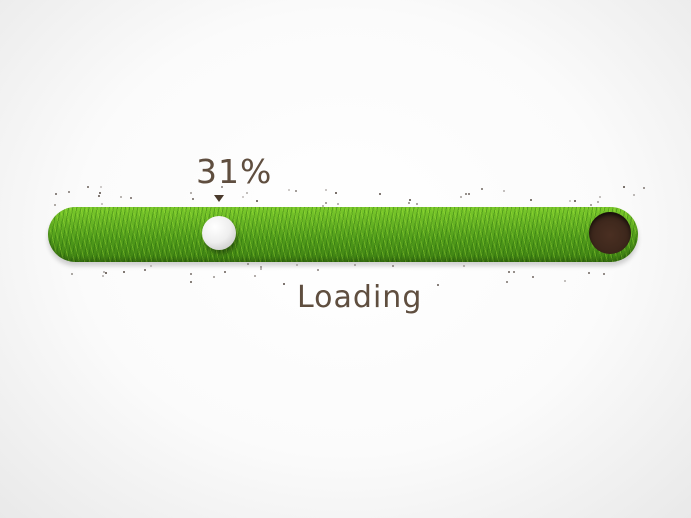 Image resolution: width=691 pixels, height=518 pixels. Describe the element at coordinates (219, 198) in the screenshot. I see `triangle-down-icon` at that location.